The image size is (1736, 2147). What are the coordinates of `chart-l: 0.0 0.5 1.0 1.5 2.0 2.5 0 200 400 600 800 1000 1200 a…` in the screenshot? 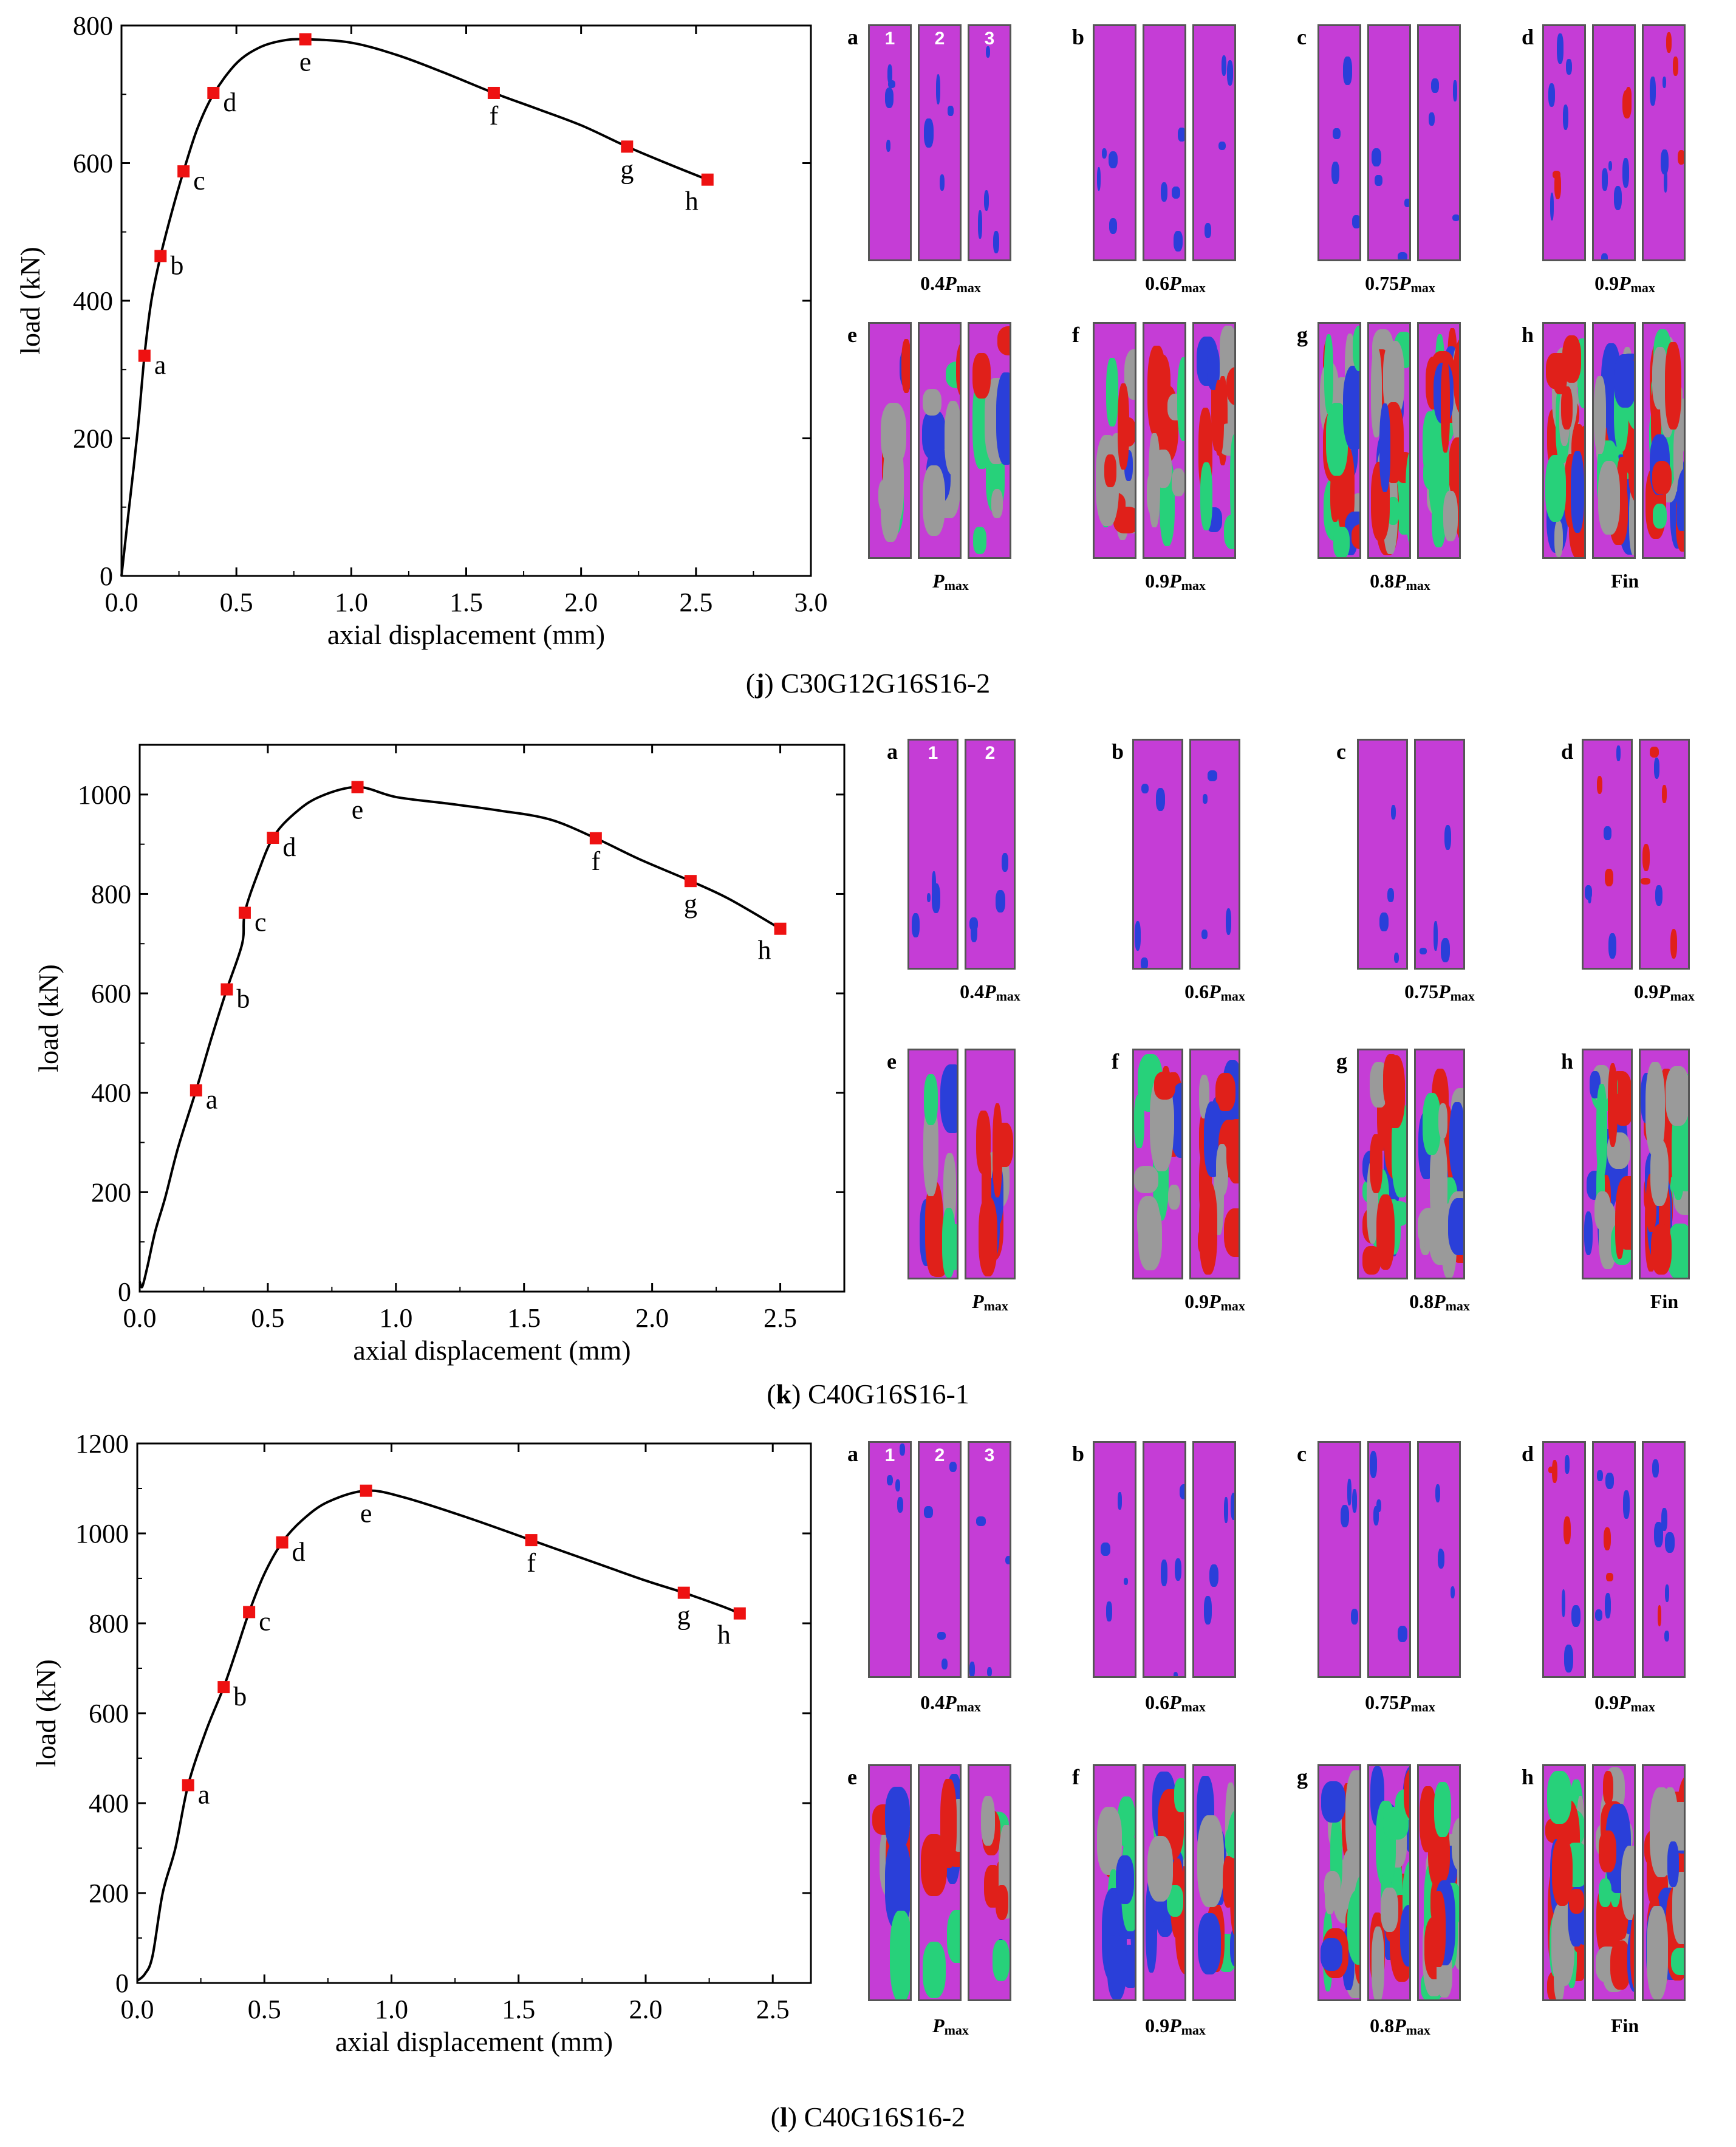 It's located at (421, 1743).